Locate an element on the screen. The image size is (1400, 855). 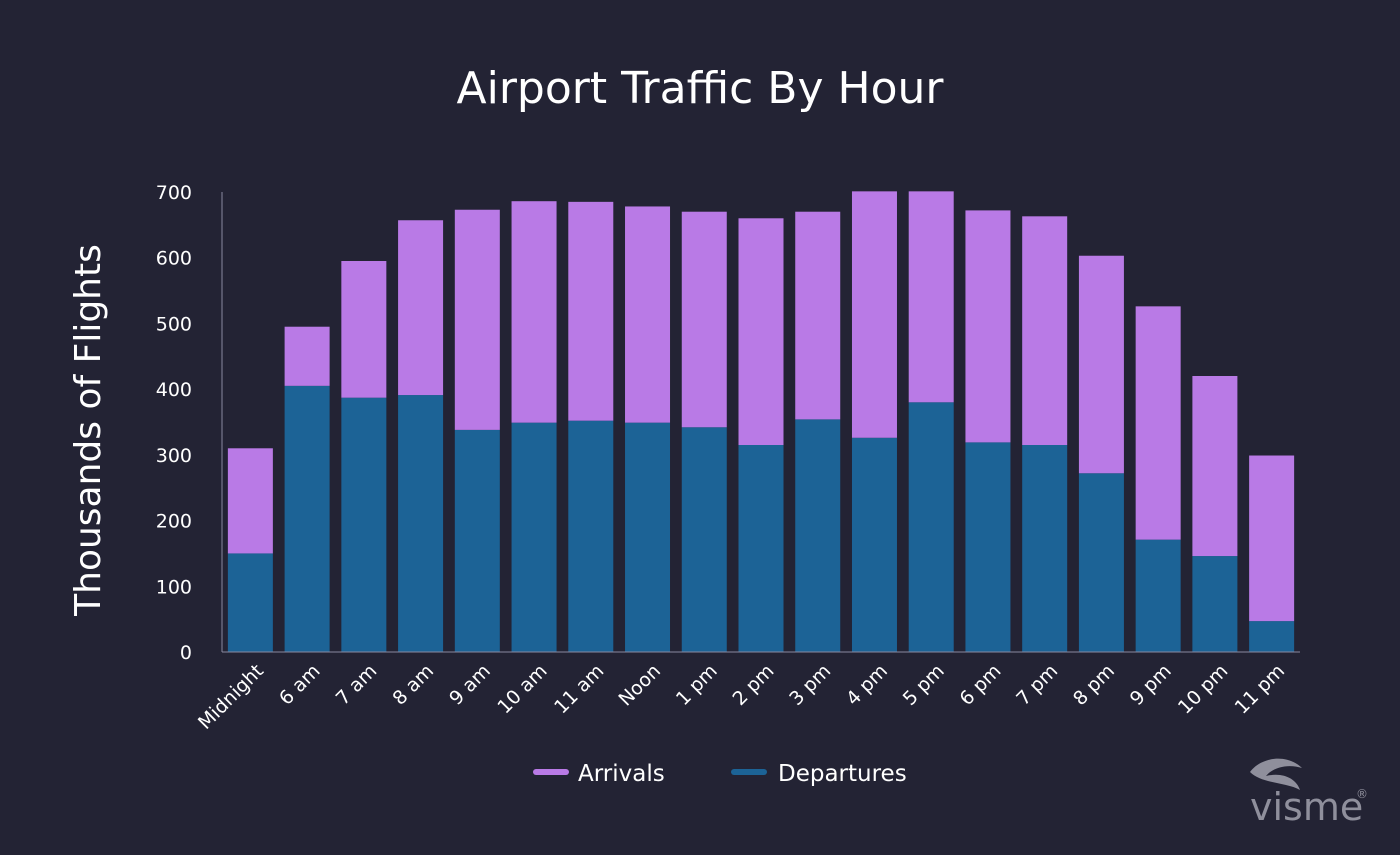
bar-arrivals-10-am is located at coordinates (534, 312).